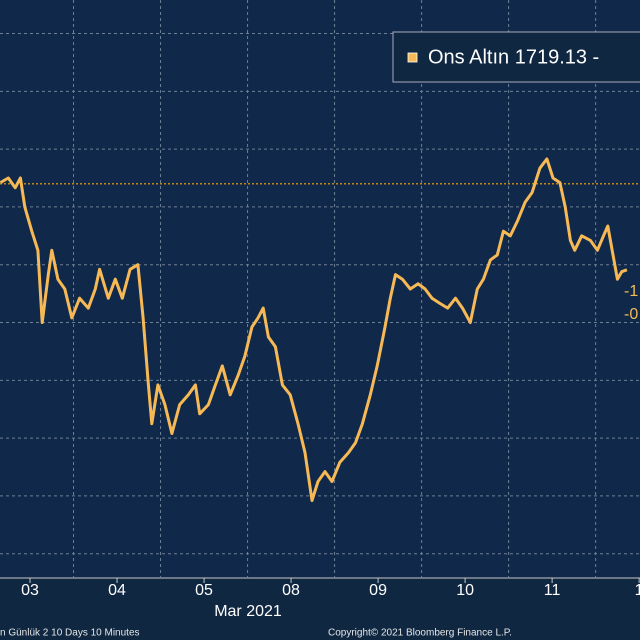  I want to click on x-tick-label: 04, so click(117, 590).